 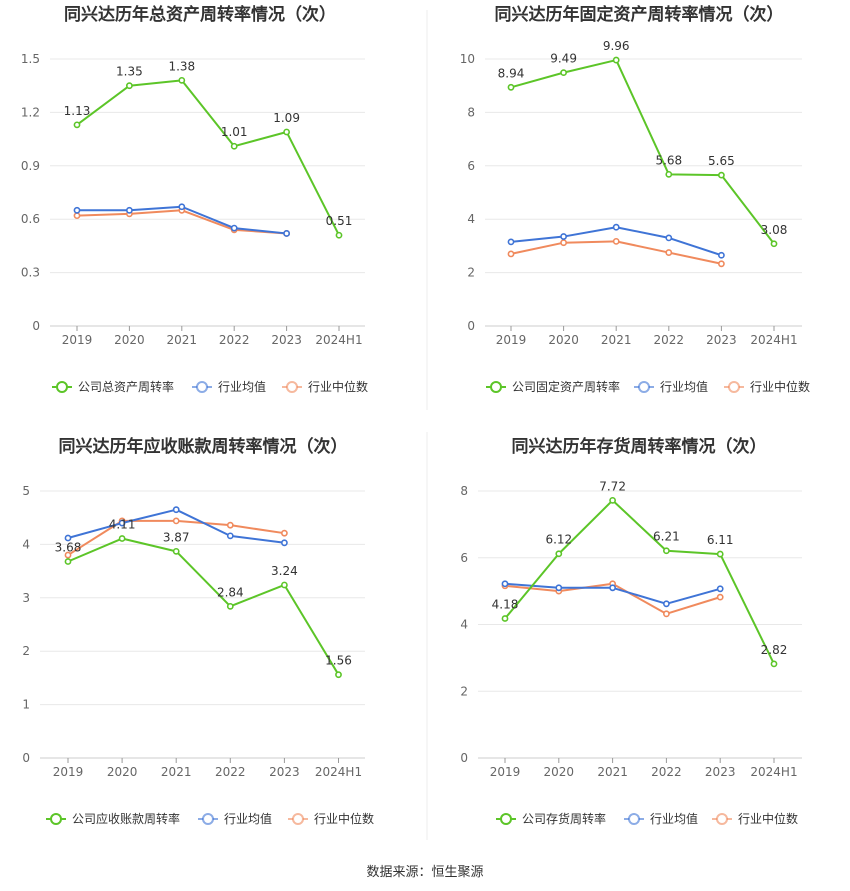 I want to click on y-tick-label: 1.5, so click(x=30, y=59).